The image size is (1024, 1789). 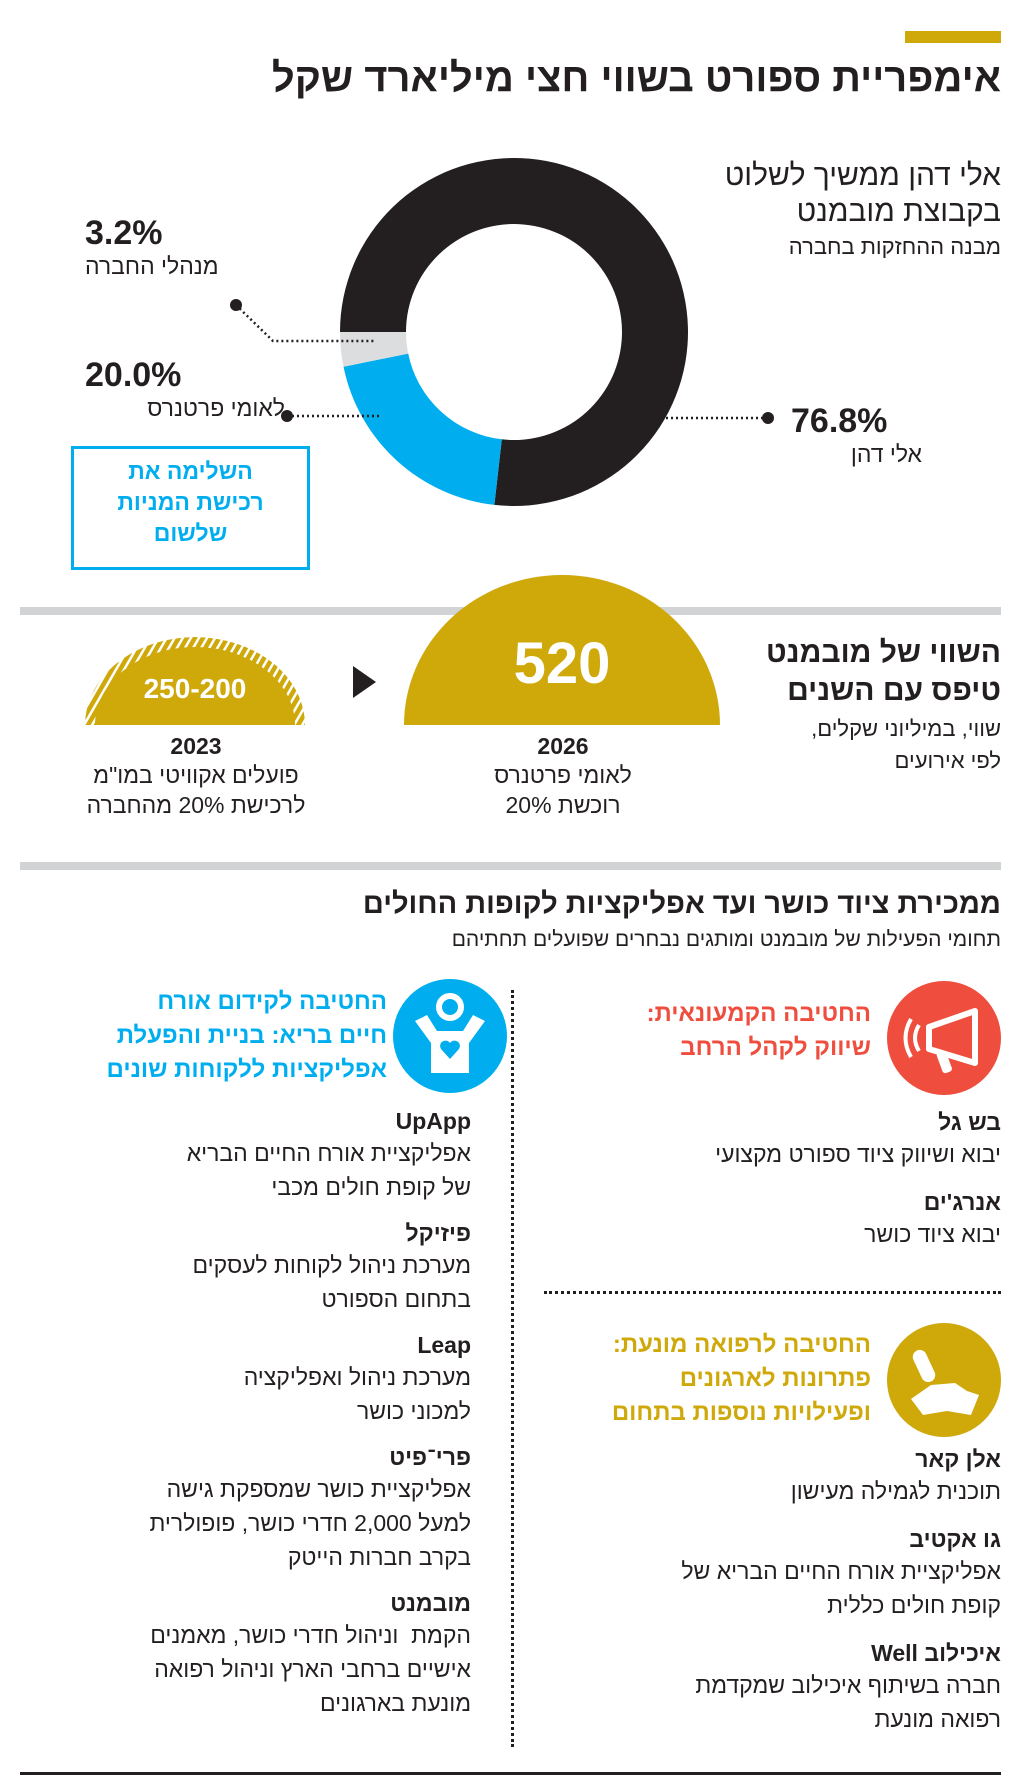 I want to click on division-divider, so click(x=772, y=1292).